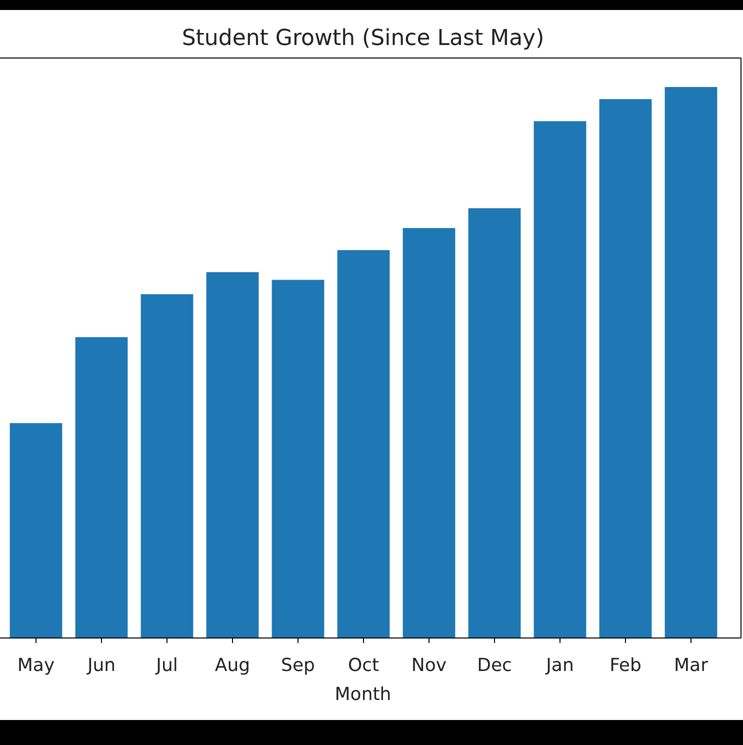 The image size is (743, 745). Describe the element at coordinates (363, 38) in the screenshot. I see `chart-title: Student Growth (Since Last May)` at that location.